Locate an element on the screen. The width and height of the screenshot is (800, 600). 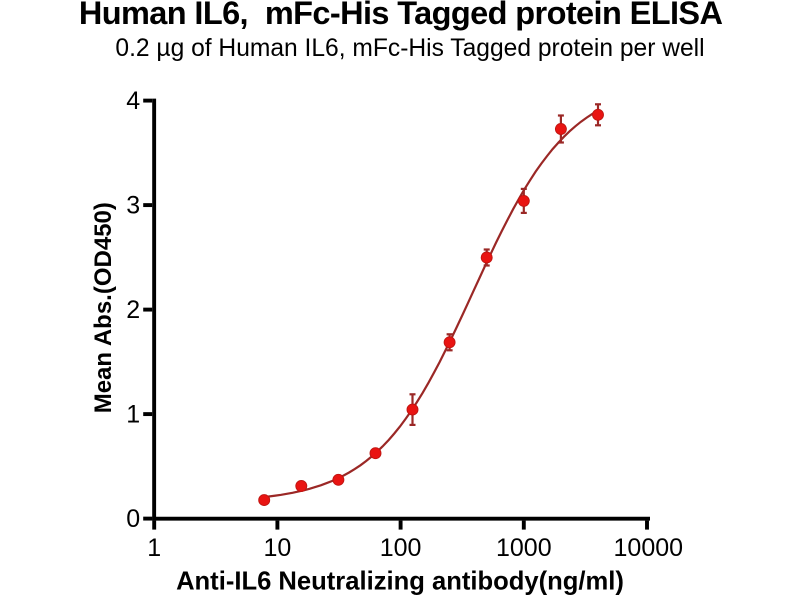
svg-text: 0 is located at coordinates (133, 519).